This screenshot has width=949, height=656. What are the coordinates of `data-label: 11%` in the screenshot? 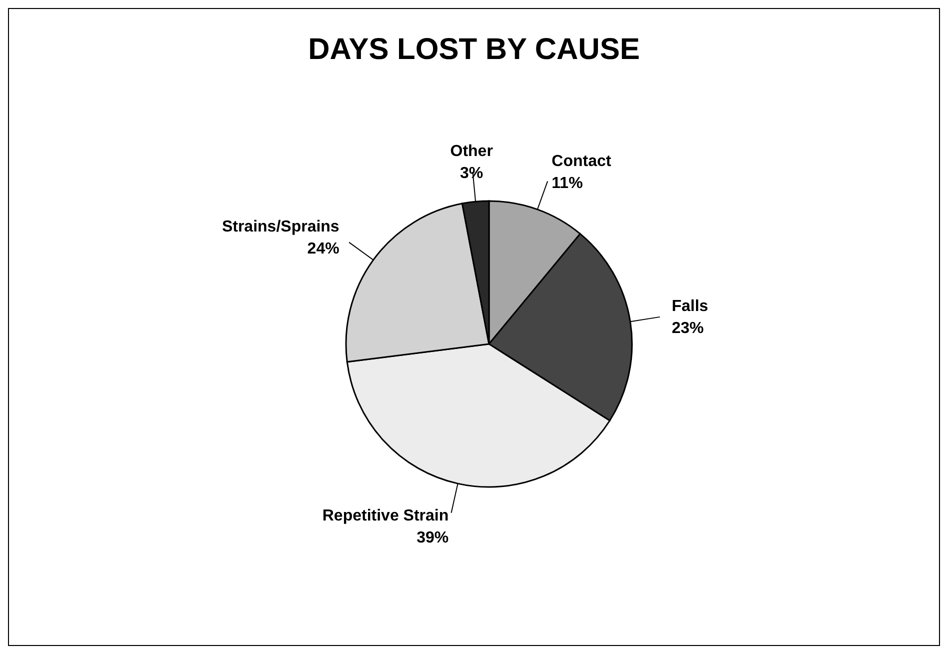 It's located at (567, 183).